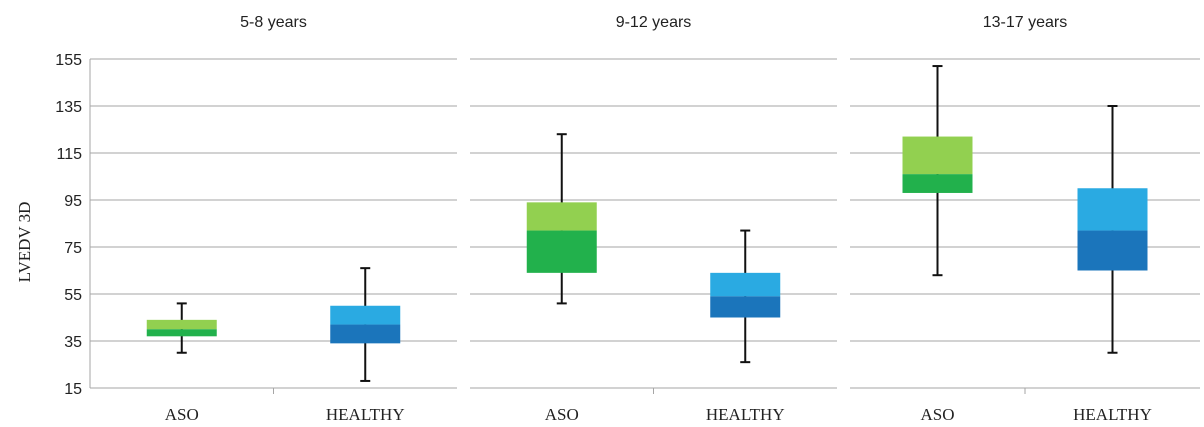  I want to click on y-axis-ticks: 15 35 55 75 95 115 135 155, so click(68, 225).